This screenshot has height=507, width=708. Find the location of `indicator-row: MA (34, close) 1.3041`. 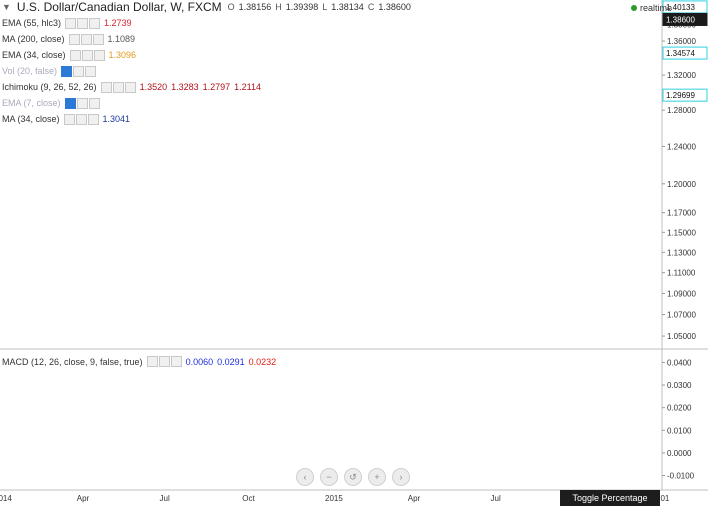

indicator-row: MA (34, close) 1.3041 is located at coordinates (66, 119).